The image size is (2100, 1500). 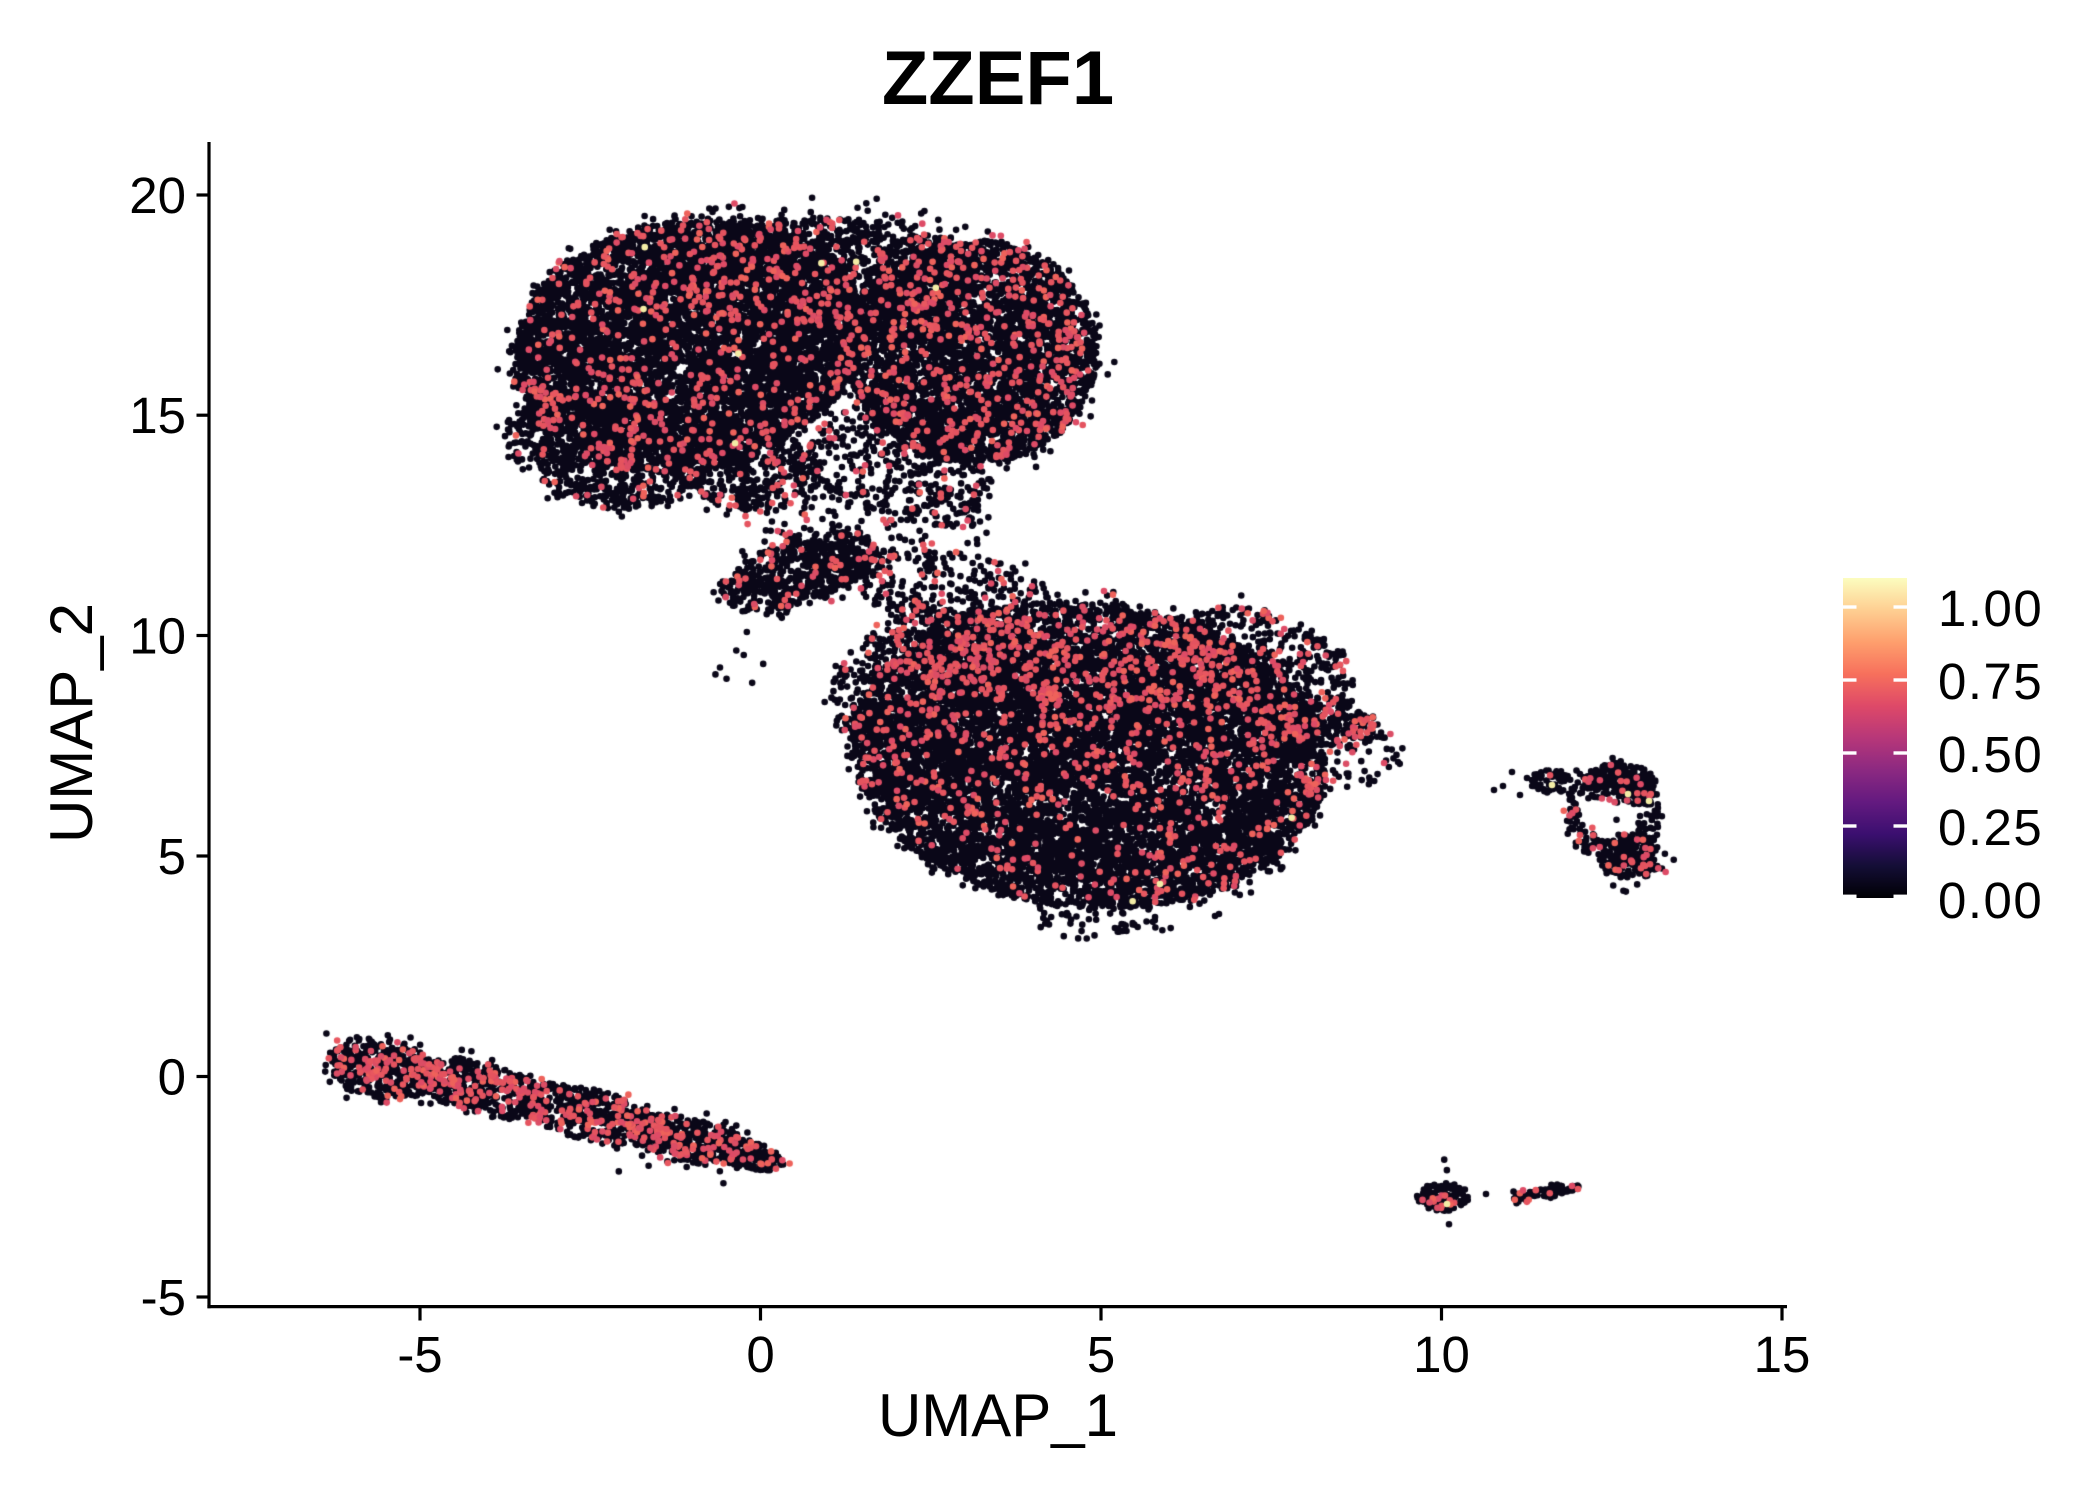 What do you see at coordinates (998, 1415) in the screenshot?
I see `svg-text: UMAP_1` at bounding box center [998, 1415].